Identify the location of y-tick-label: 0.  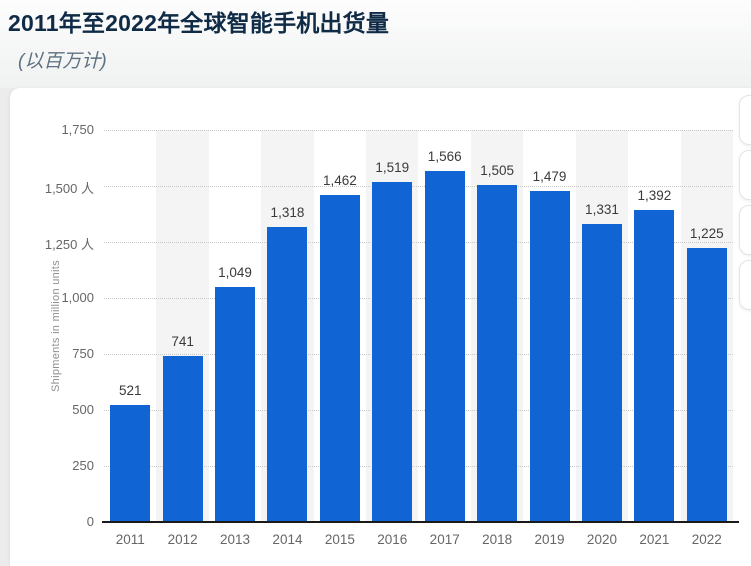
(90, 521).